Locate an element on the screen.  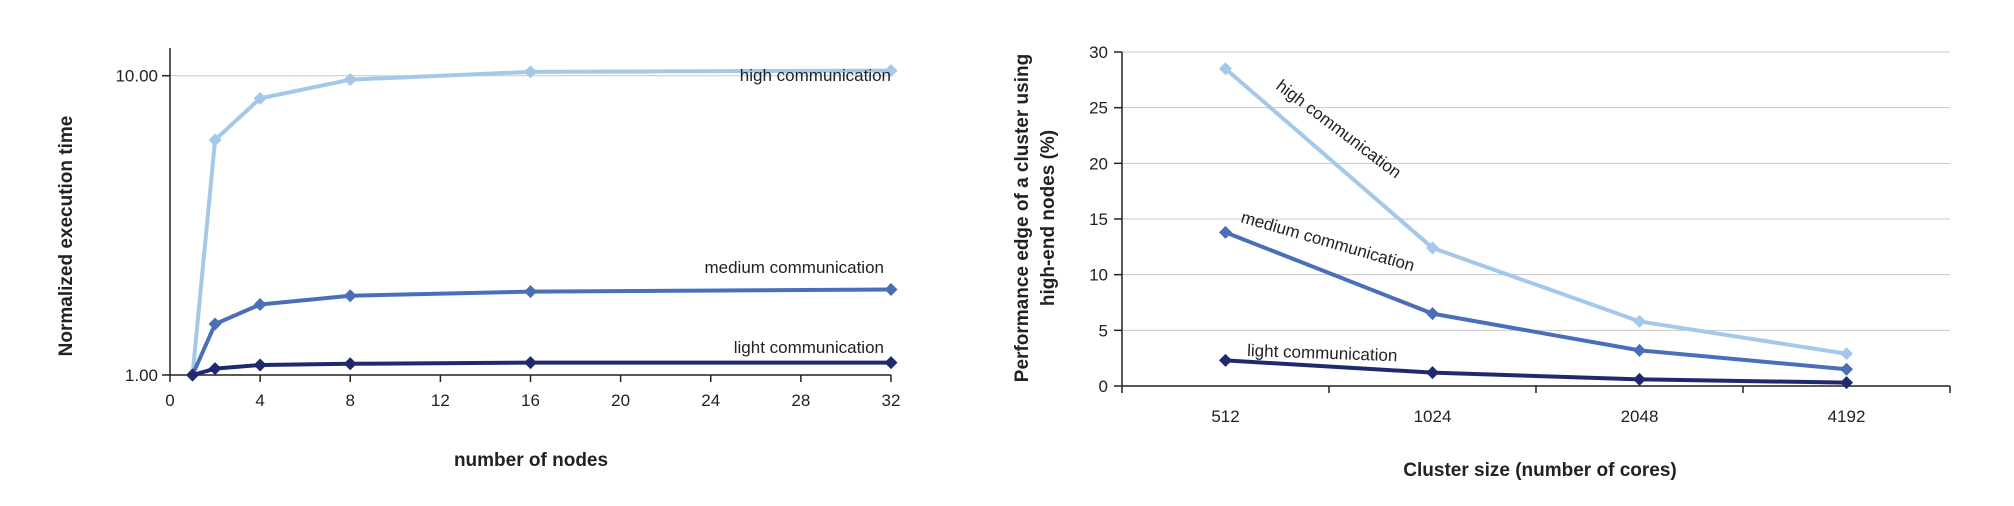
c1-x-tick-label: 20 is located at coordinates (620, 400).